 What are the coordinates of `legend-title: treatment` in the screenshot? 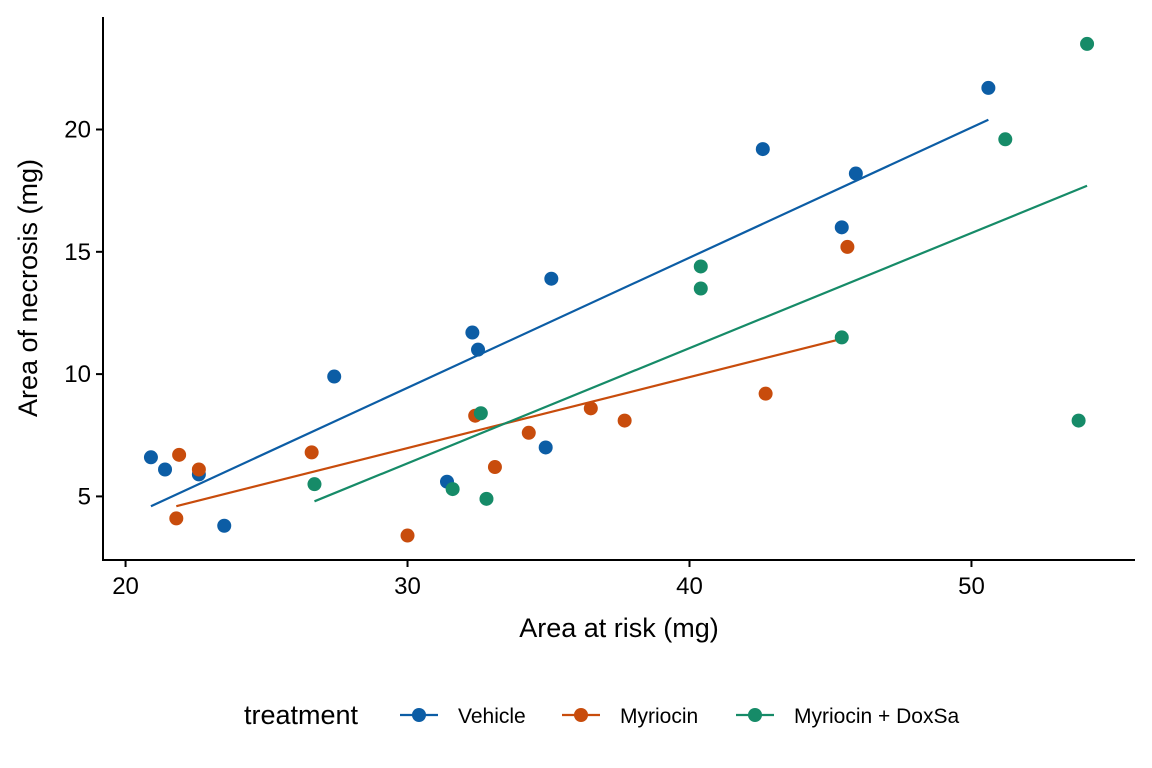 It's located at (301, 715).